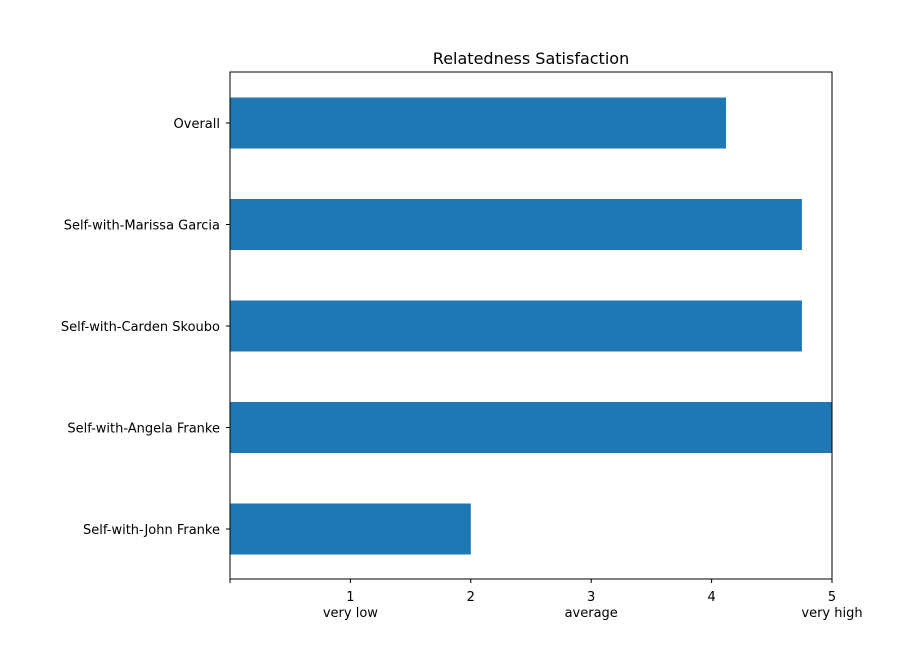 The height and width of the screenshot is (670, 914). Describe the element at coordinates (831, 613) in the screenshot. I see `x-tick-sublabel: very high` at that location.